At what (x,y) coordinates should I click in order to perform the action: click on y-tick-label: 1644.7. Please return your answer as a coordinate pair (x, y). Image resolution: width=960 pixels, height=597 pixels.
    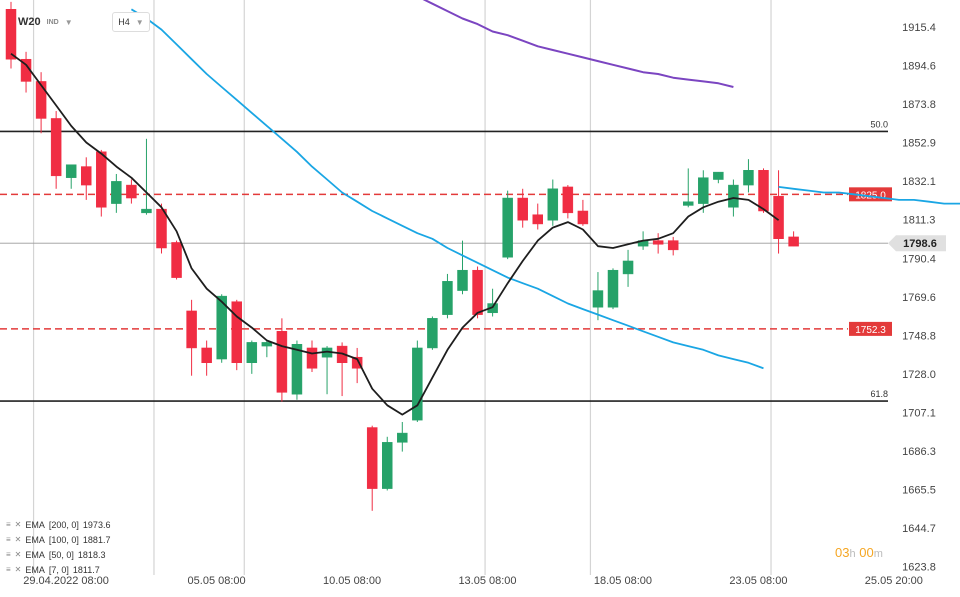
    Looking at the image, I should click on (919, 529).